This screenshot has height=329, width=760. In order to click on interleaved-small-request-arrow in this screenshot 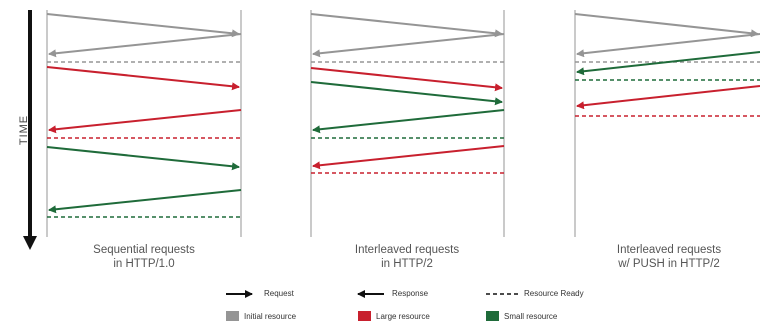, I will do `click(406, 93)`.